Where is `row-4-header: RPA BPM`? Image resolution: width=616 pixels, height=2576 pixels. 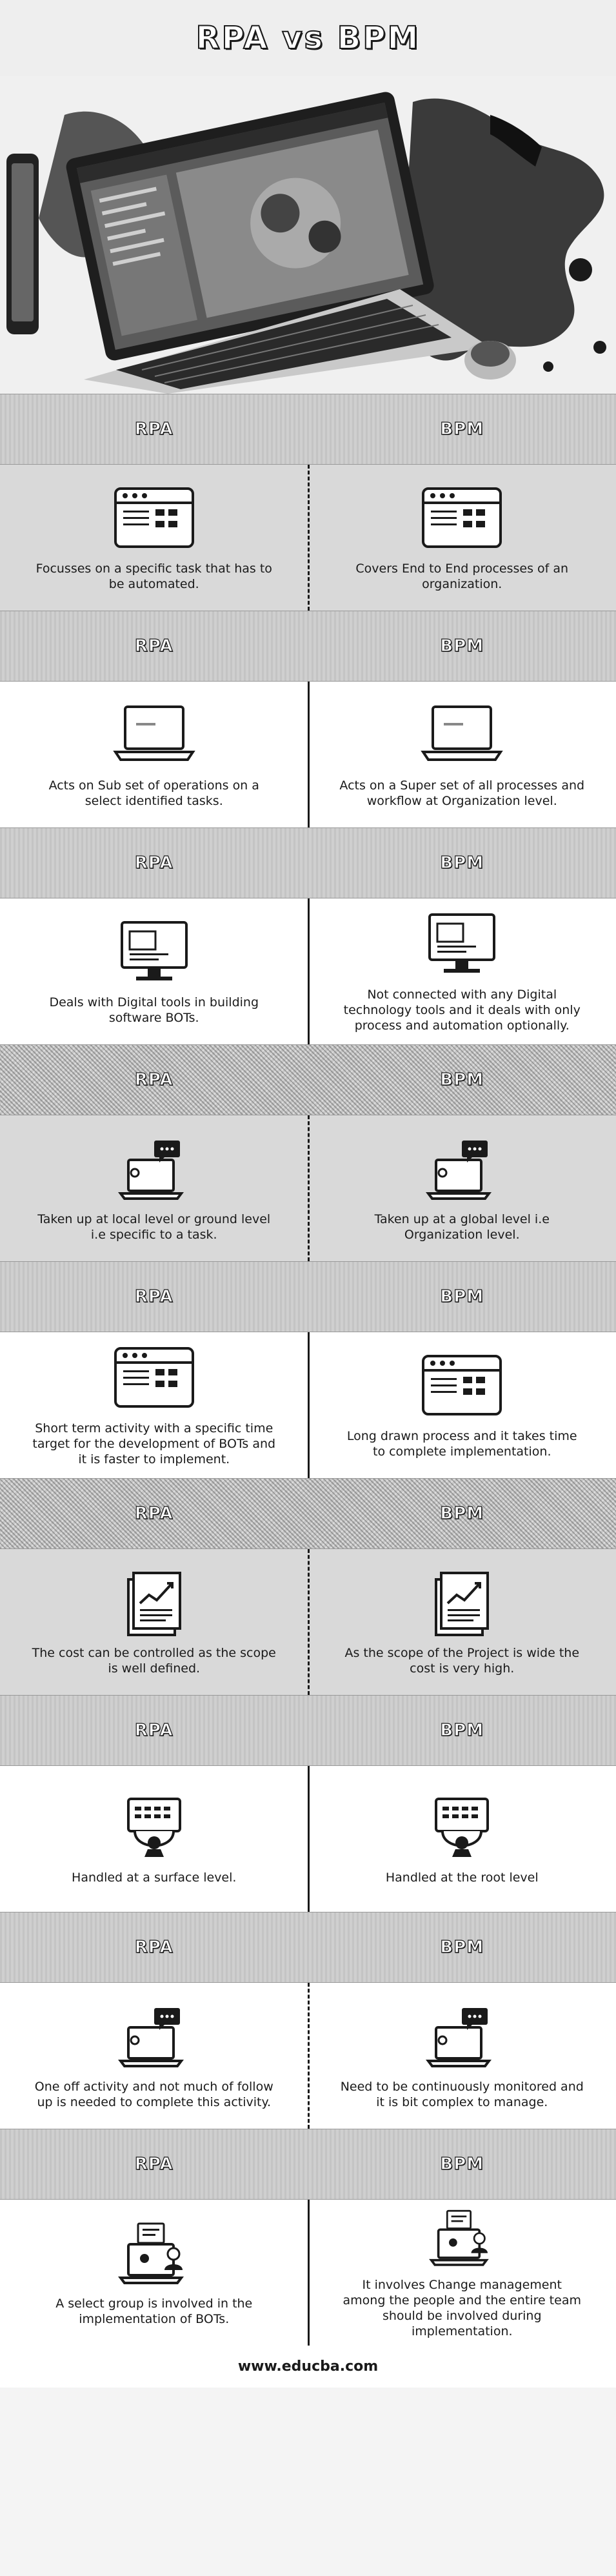 row-4-header: RPA BPM is located at coordinates (308, 1079).